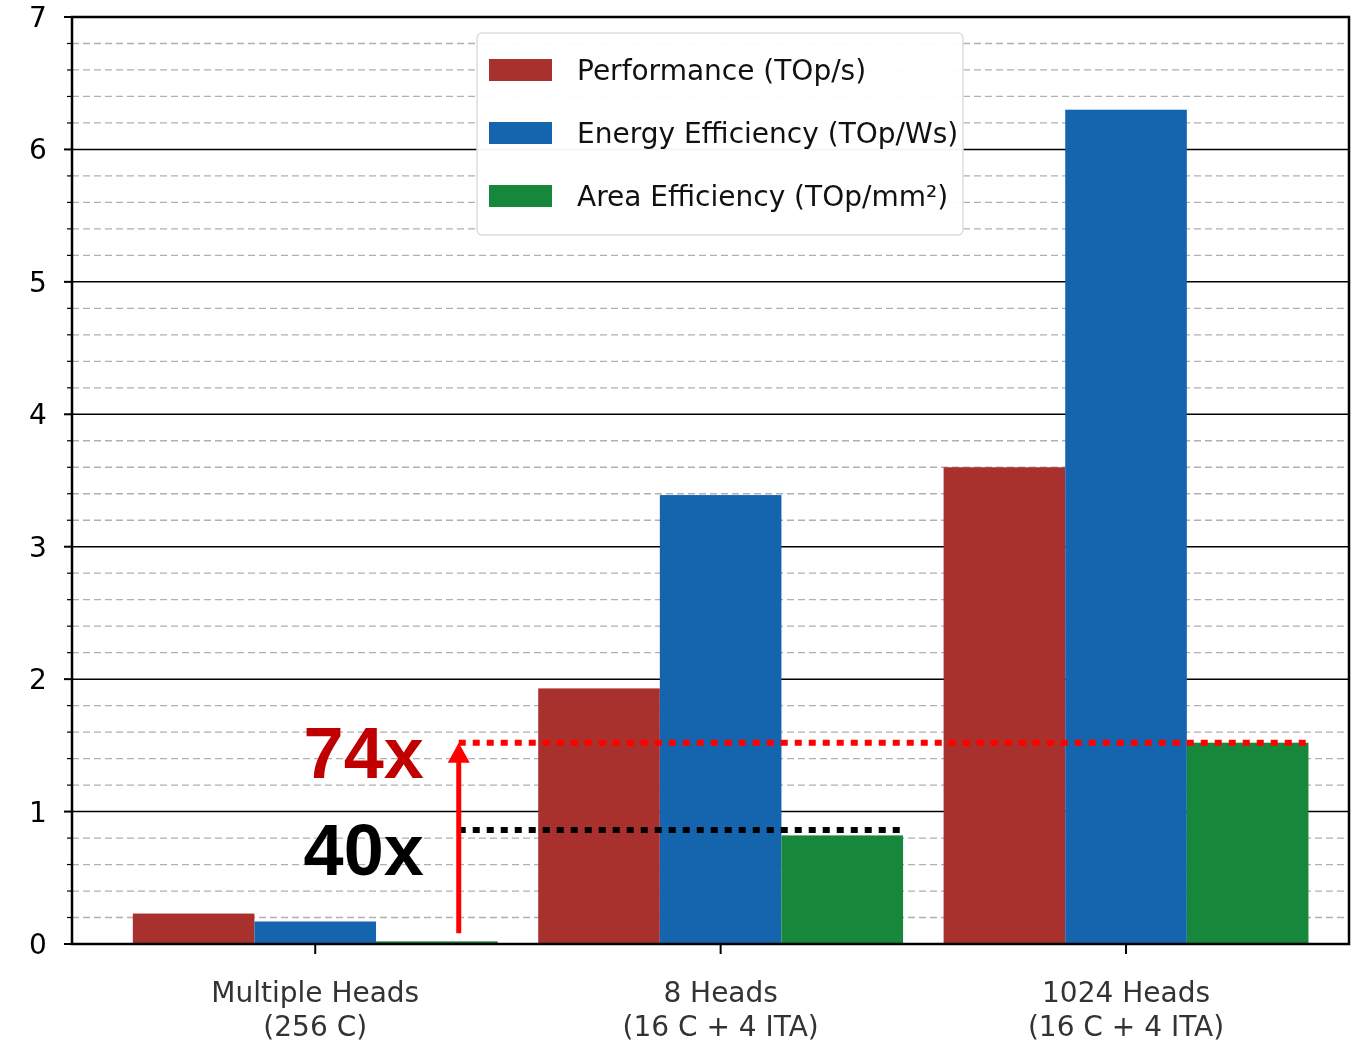 This screenshot has width=1360, height=1045. What do you see at coordinates (722, 70) in the screenshot?
I see `legend-label: Performance (TOp/s)` at bounding box center [722, 70].